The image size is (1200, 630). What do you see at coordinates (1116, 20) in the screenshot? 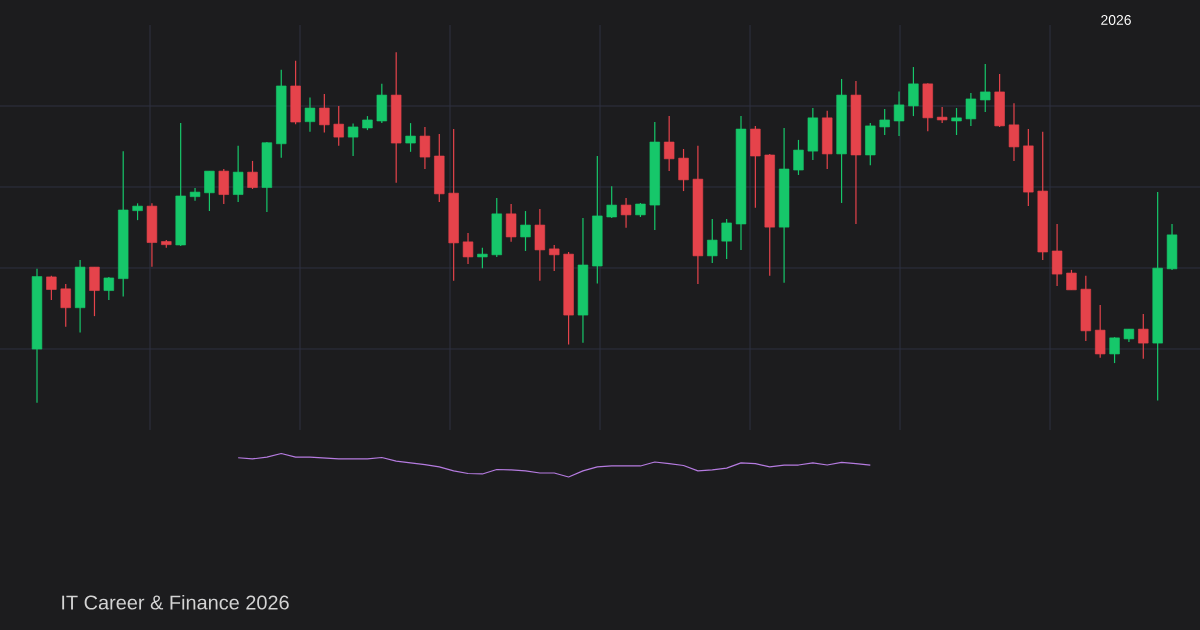
I see `text: 2026` at bounding box center [1116, 20].